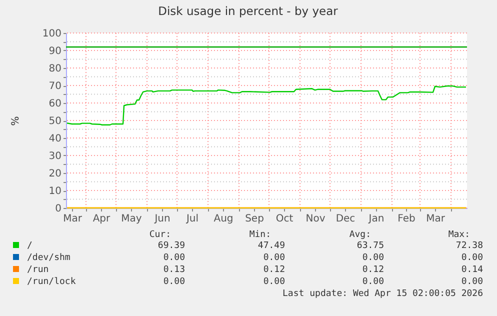 Image resolution: width=497 pixels, height=316 pixels. What do you see at coordinates (38, 270) in the screenshot?
I see `legend-label: /run` at bounding box center [38, 270].